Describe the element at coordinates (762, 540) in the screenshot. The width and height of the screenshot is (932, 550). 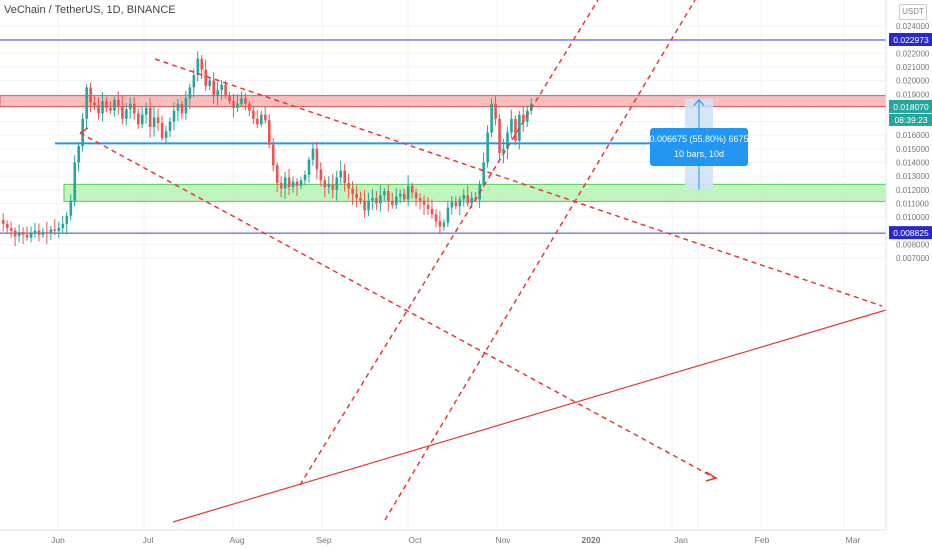
I see `time-tick-label: Feb` at that location.